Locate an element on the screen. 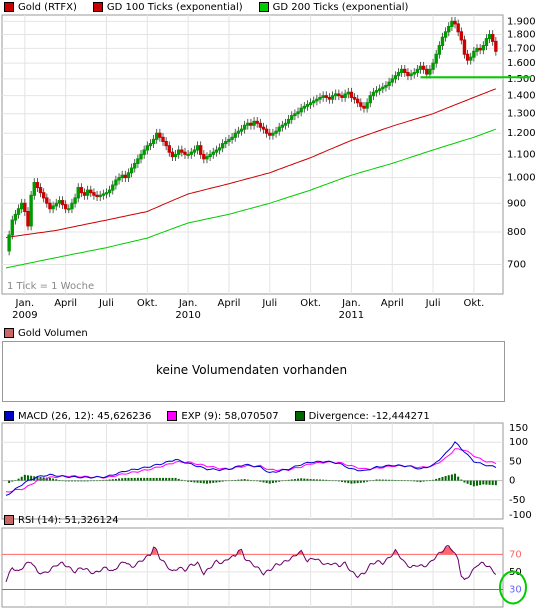 The width and height of the screenshot is (545, 611). price-y-tick-label: 1.500 is located at coordinates (521, 79).